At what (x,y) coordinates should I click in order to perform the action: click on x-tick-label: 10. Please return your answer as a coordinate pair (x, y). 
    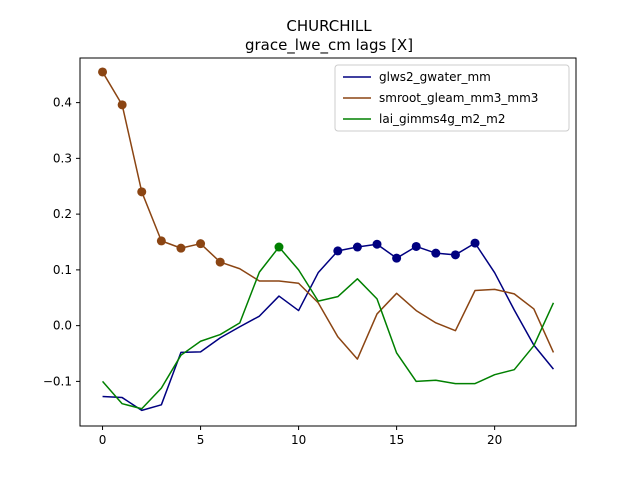
    Looking at the image, I should click on (298, 440).